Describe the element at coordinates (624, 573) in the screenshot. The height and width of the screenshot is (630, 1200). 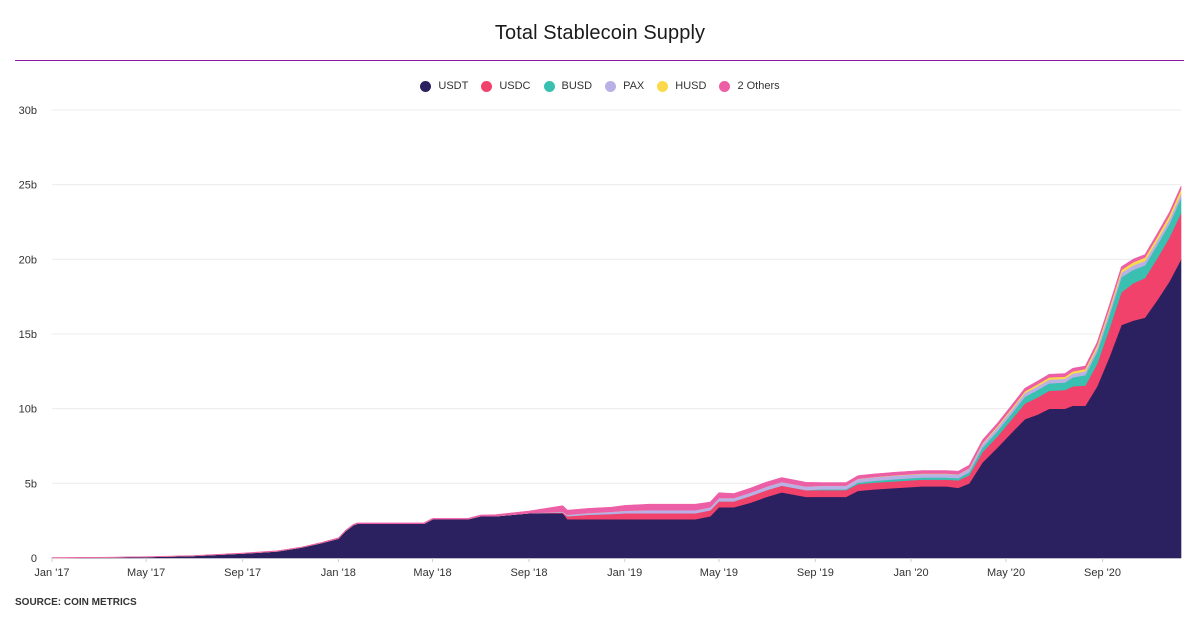
I see `x-tick-label: Jan '19` at that location.